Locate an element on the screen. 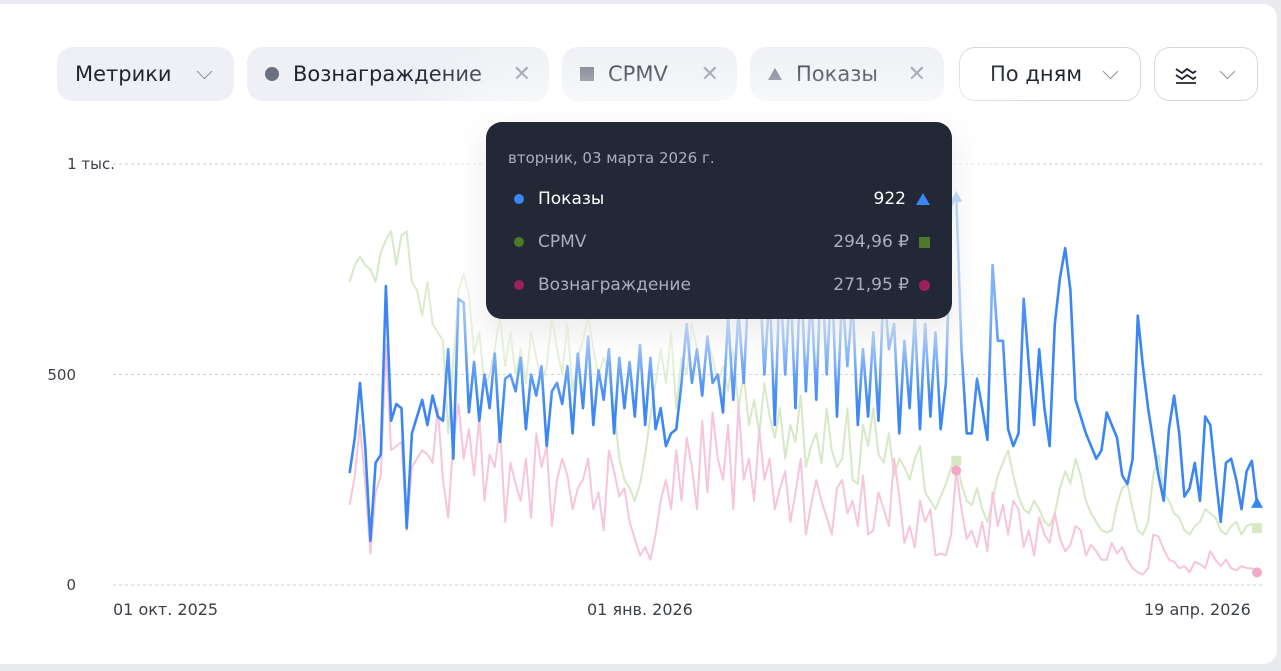  row-value: 922 is located at coordinates (889, 199).